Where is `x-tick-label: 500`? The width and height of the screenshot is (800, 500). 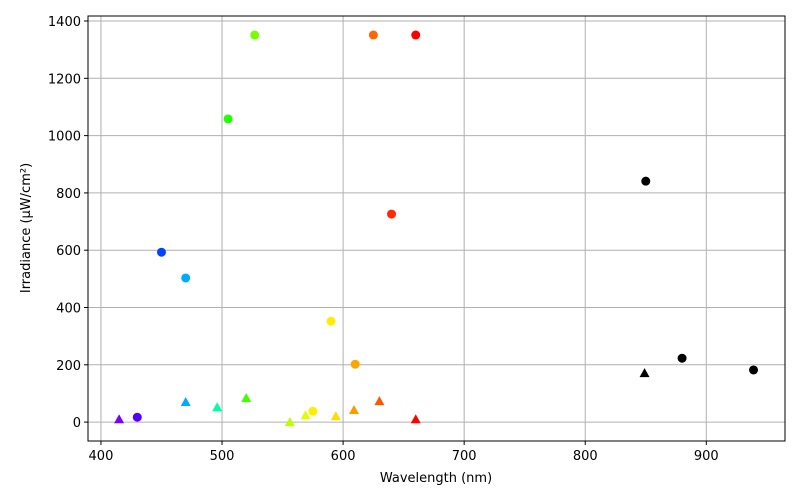
x-tick-label: 500 is located at coordinates (222, 456).